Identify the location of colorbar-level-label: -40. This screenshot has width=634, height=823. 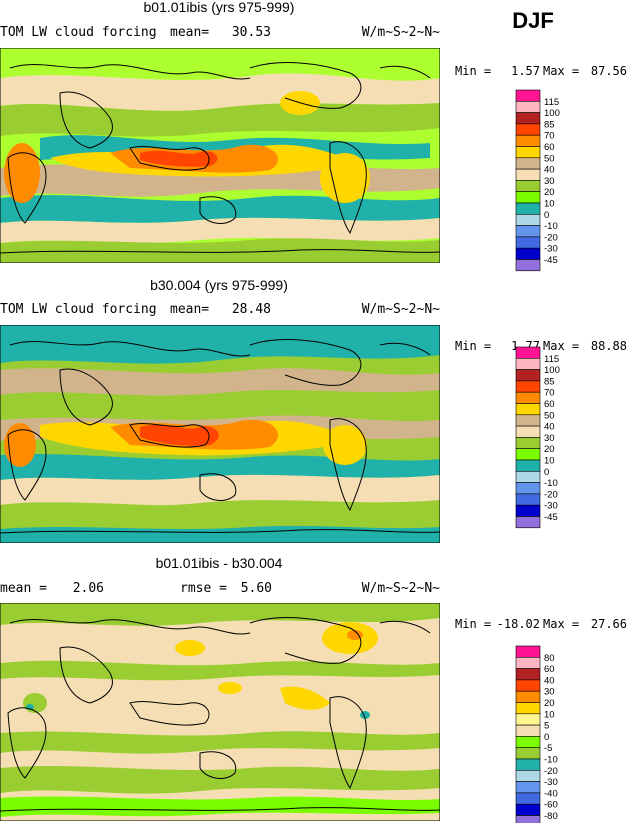
(551, 793).